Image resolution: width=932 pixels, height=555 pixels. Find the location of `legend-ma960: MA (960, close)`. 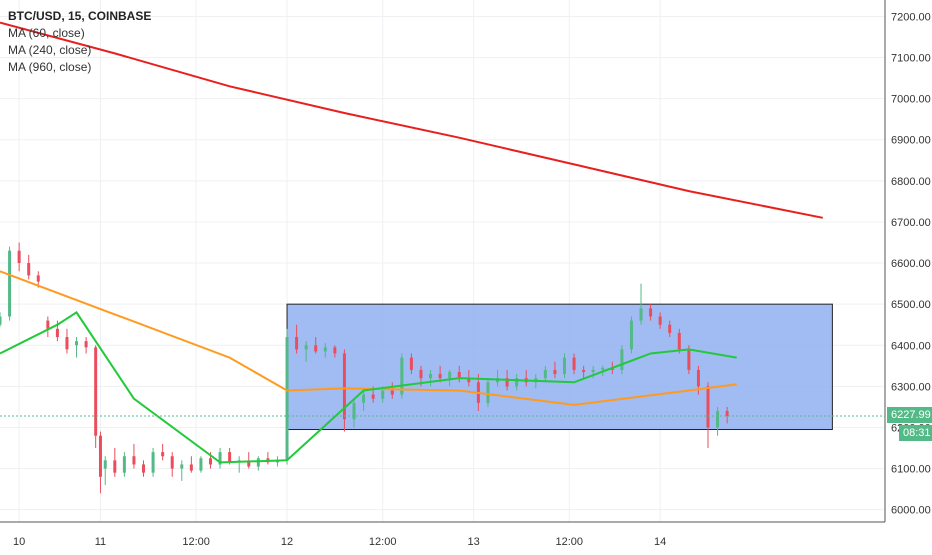

legend-ma960: MA (960, close) is located at coordinates (50, 67).